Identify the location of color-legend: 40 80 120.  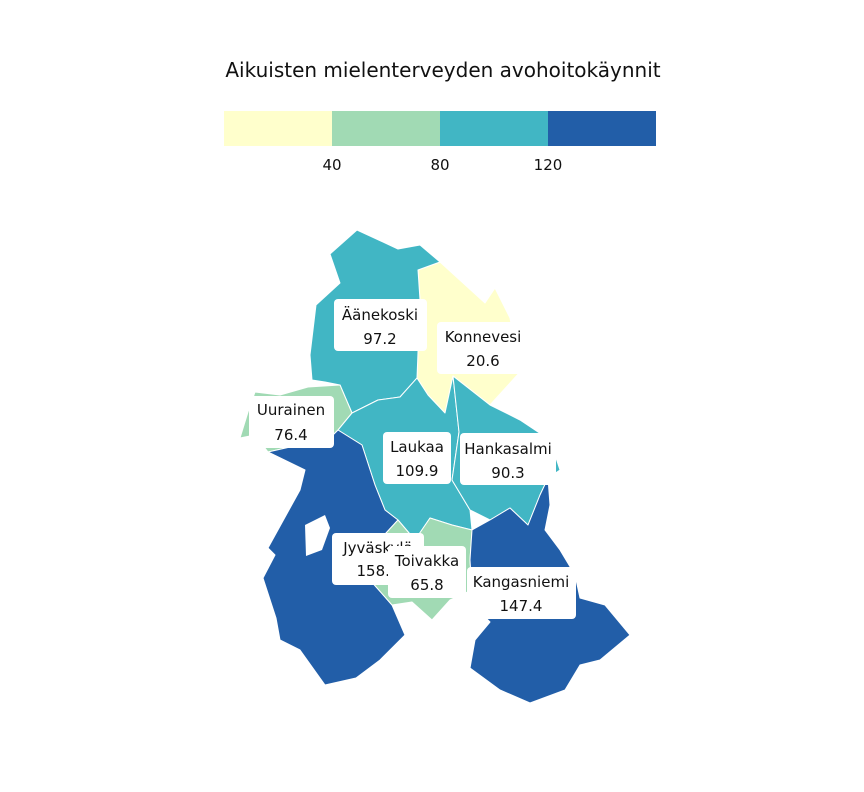
(440, 142).